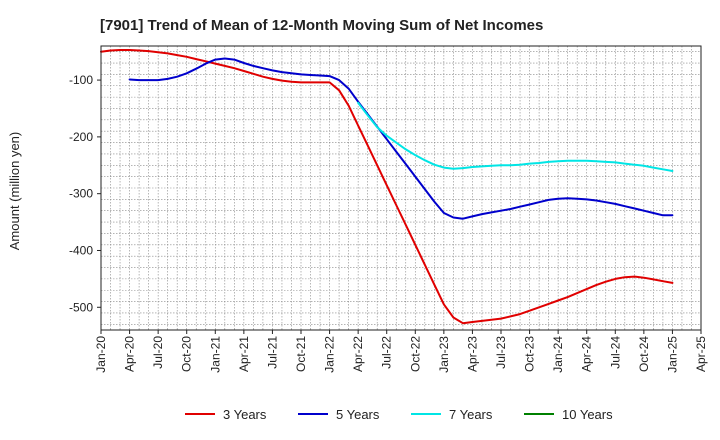 The height and width of the screenshot is (440, 720). Describe the element at coordinates (101, 354) in the screenshot. I see `x-tick-label: Jan-20` at that location.